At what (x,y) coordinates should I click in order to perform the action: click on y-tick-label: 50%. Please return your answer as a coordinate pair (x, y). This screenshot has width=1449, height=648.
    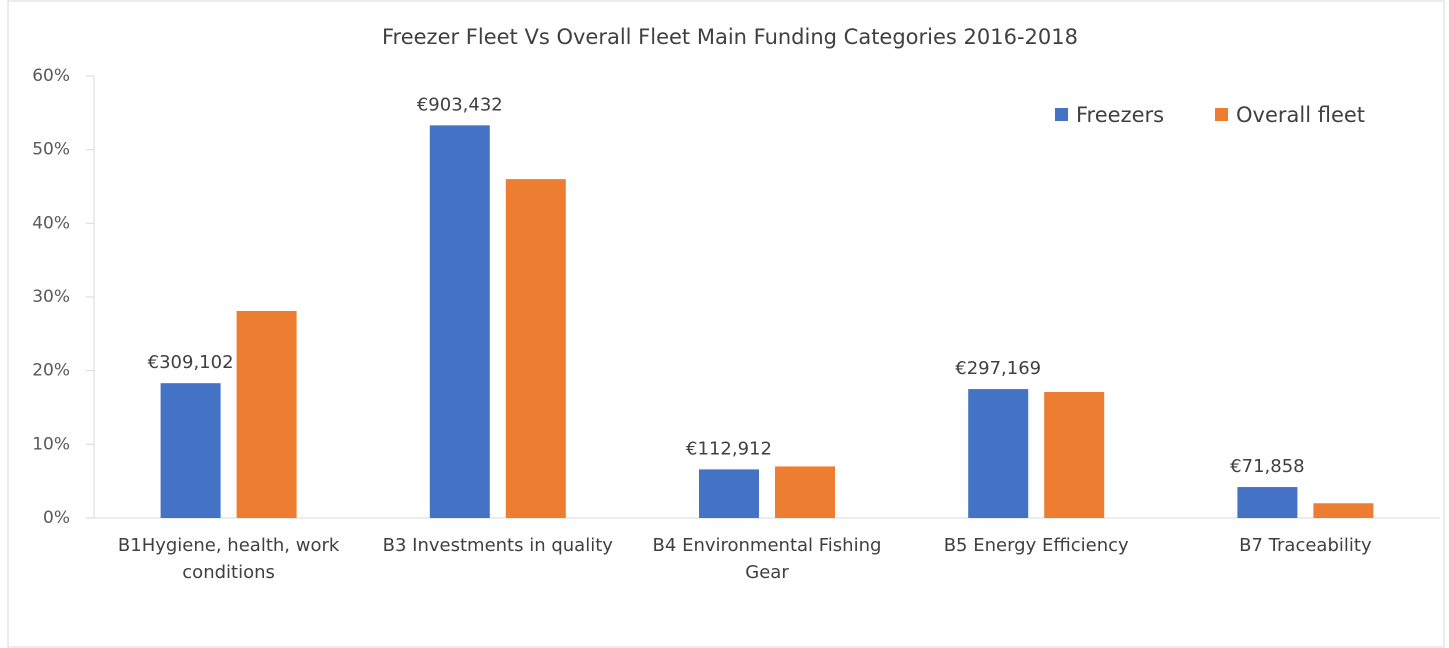
    Looking at the image, I should click on (51, 150).